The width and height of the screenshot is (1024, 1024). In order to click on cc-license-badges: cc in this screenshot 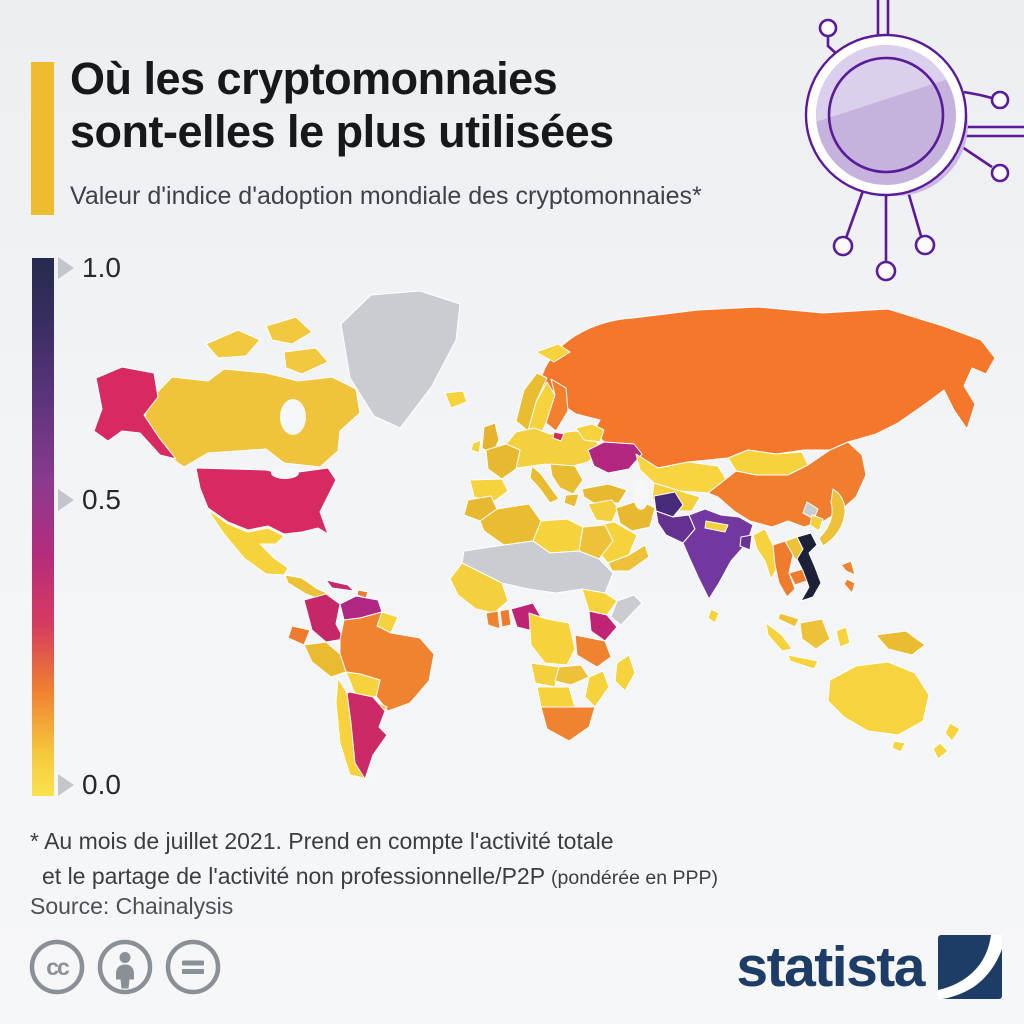, I will do `click(125, 967)`.